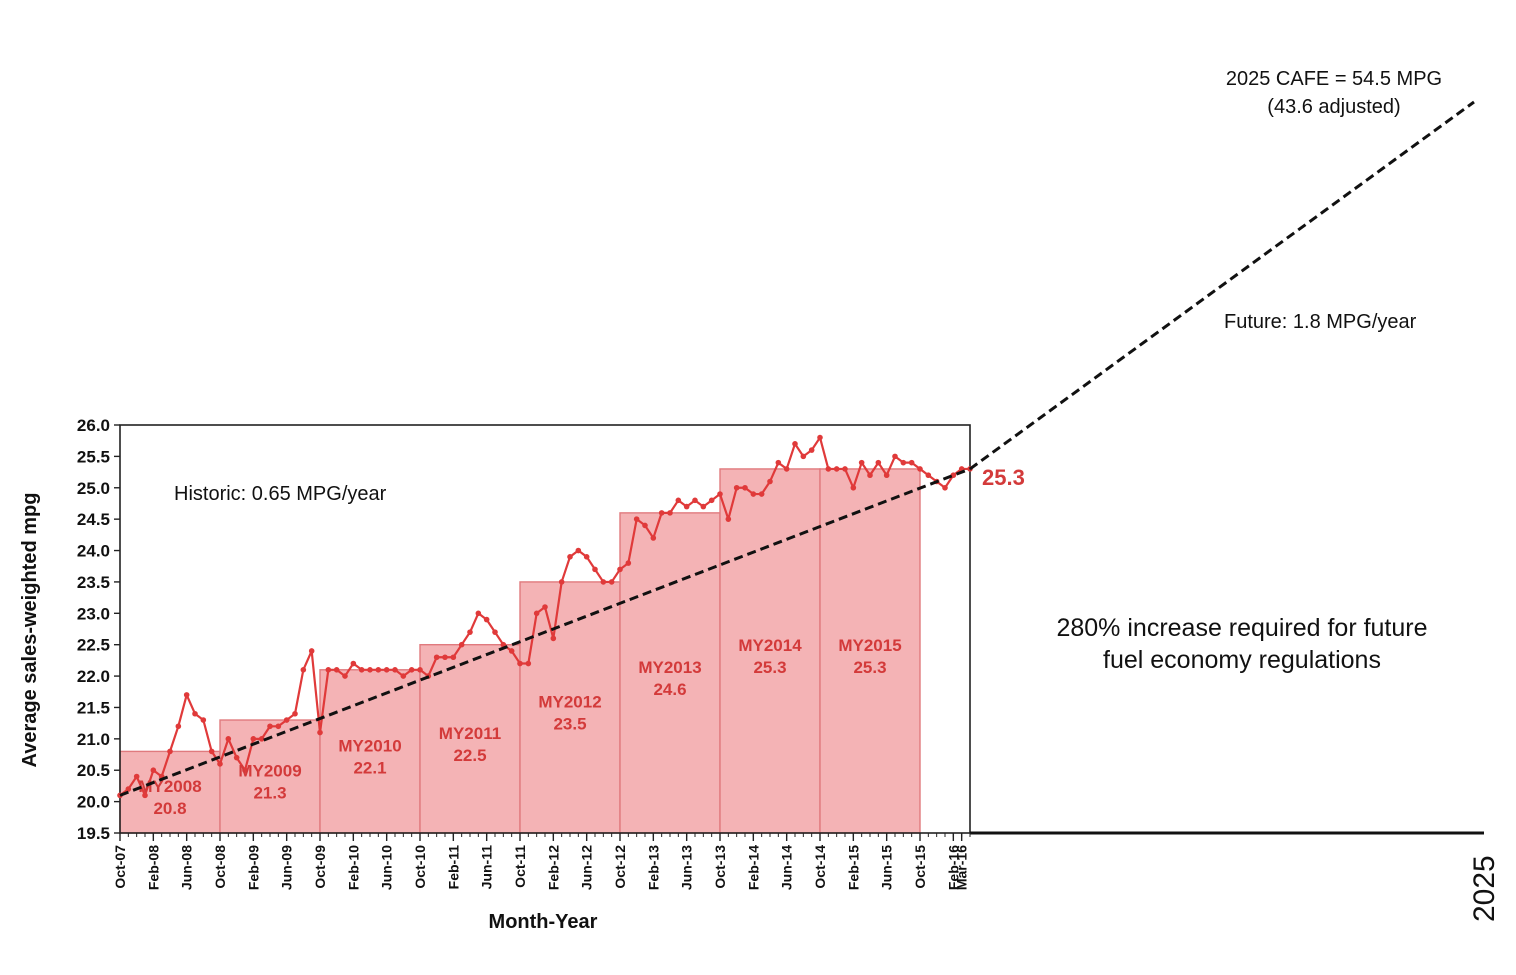 The image size is (1516, 975). Describe the element at coordinates (280, 494) in the screenshot. I see `historic-rate-annotation: Historic: 0.65 MPG/year` at that location.